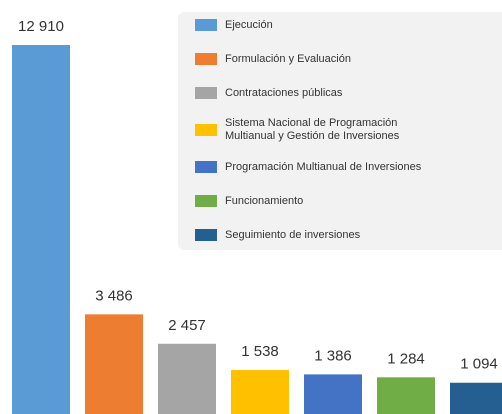  Describe the element at coordinates (260, 351) in the screenshot. I see `value-label: 1 538` at that location.